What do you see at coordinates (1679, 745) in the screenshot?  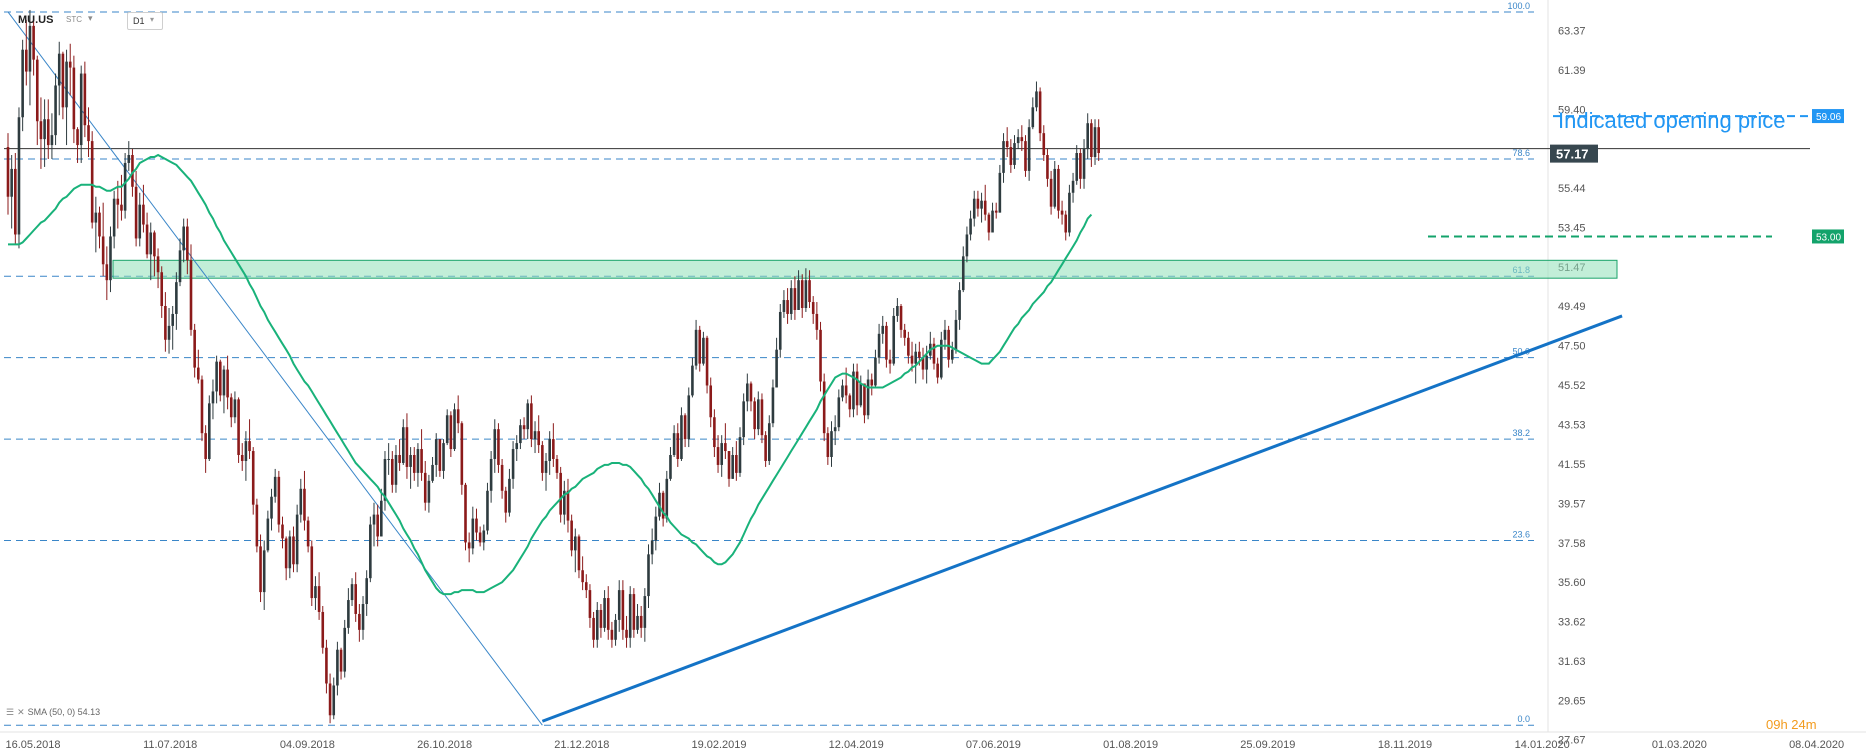 I see `time-tick-label: 01.03.2020` at bounding box center [1679, 745].